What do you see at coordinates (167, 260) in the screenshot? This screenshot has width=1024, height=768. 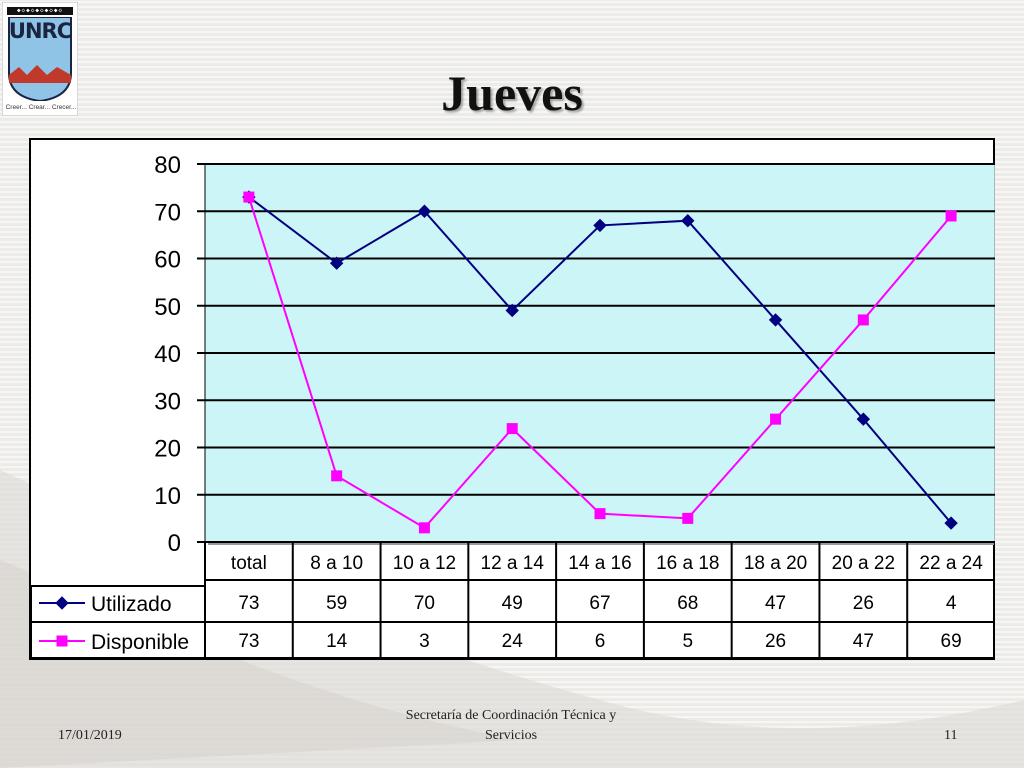 I see `y-tick-label: 60` at bounding box center [167, 260].